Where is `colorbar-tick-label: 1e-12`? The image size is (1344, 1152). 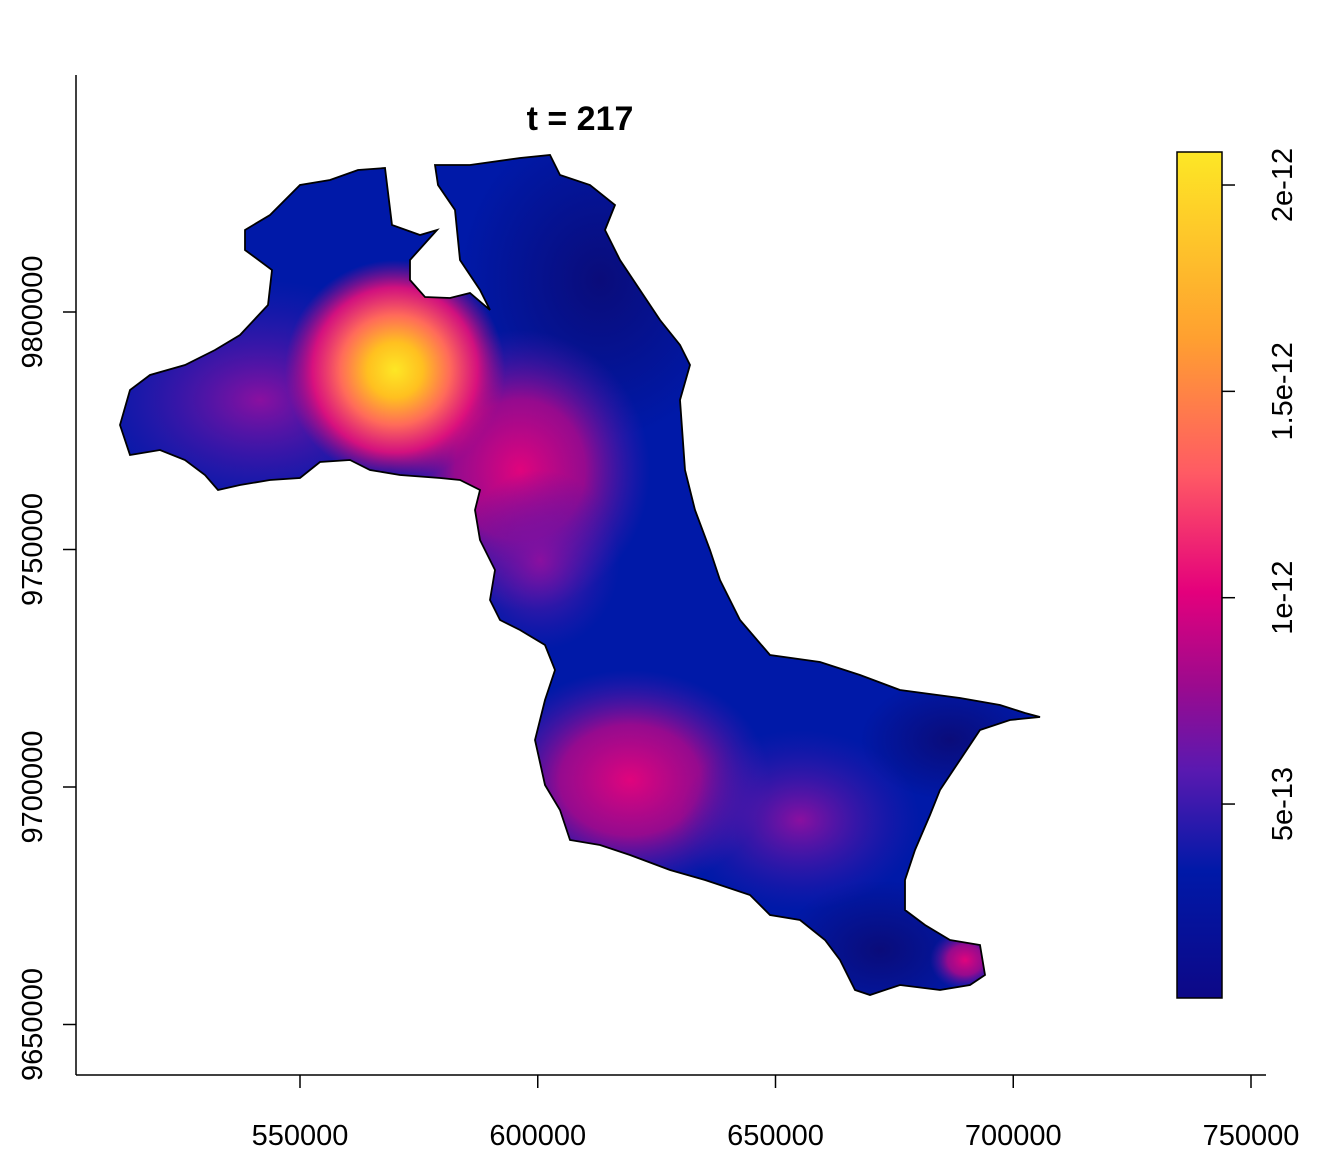 colorbar-tick-label: 1e-12 is located at coordinates (1283, 598).